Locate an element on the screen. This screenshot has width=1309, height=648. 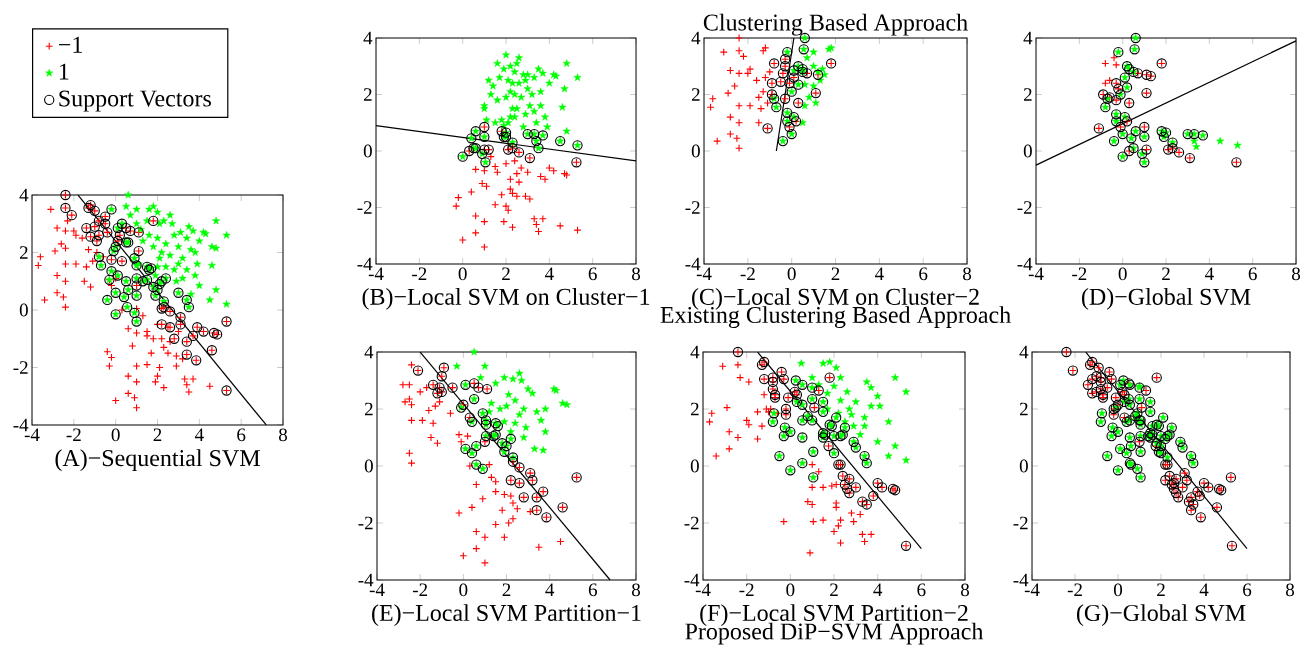
x-axis-title: (D)−Global SVM is located at coordinates (1166, 299).